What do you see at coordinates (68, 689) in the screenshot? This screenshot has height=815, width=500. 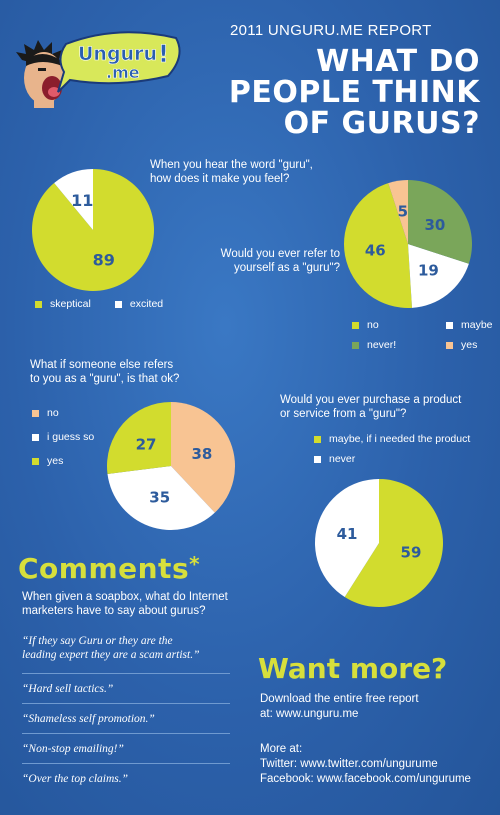 I see `comment-quote: “Hard sell tactics.”` at bounding box center [68, 689].